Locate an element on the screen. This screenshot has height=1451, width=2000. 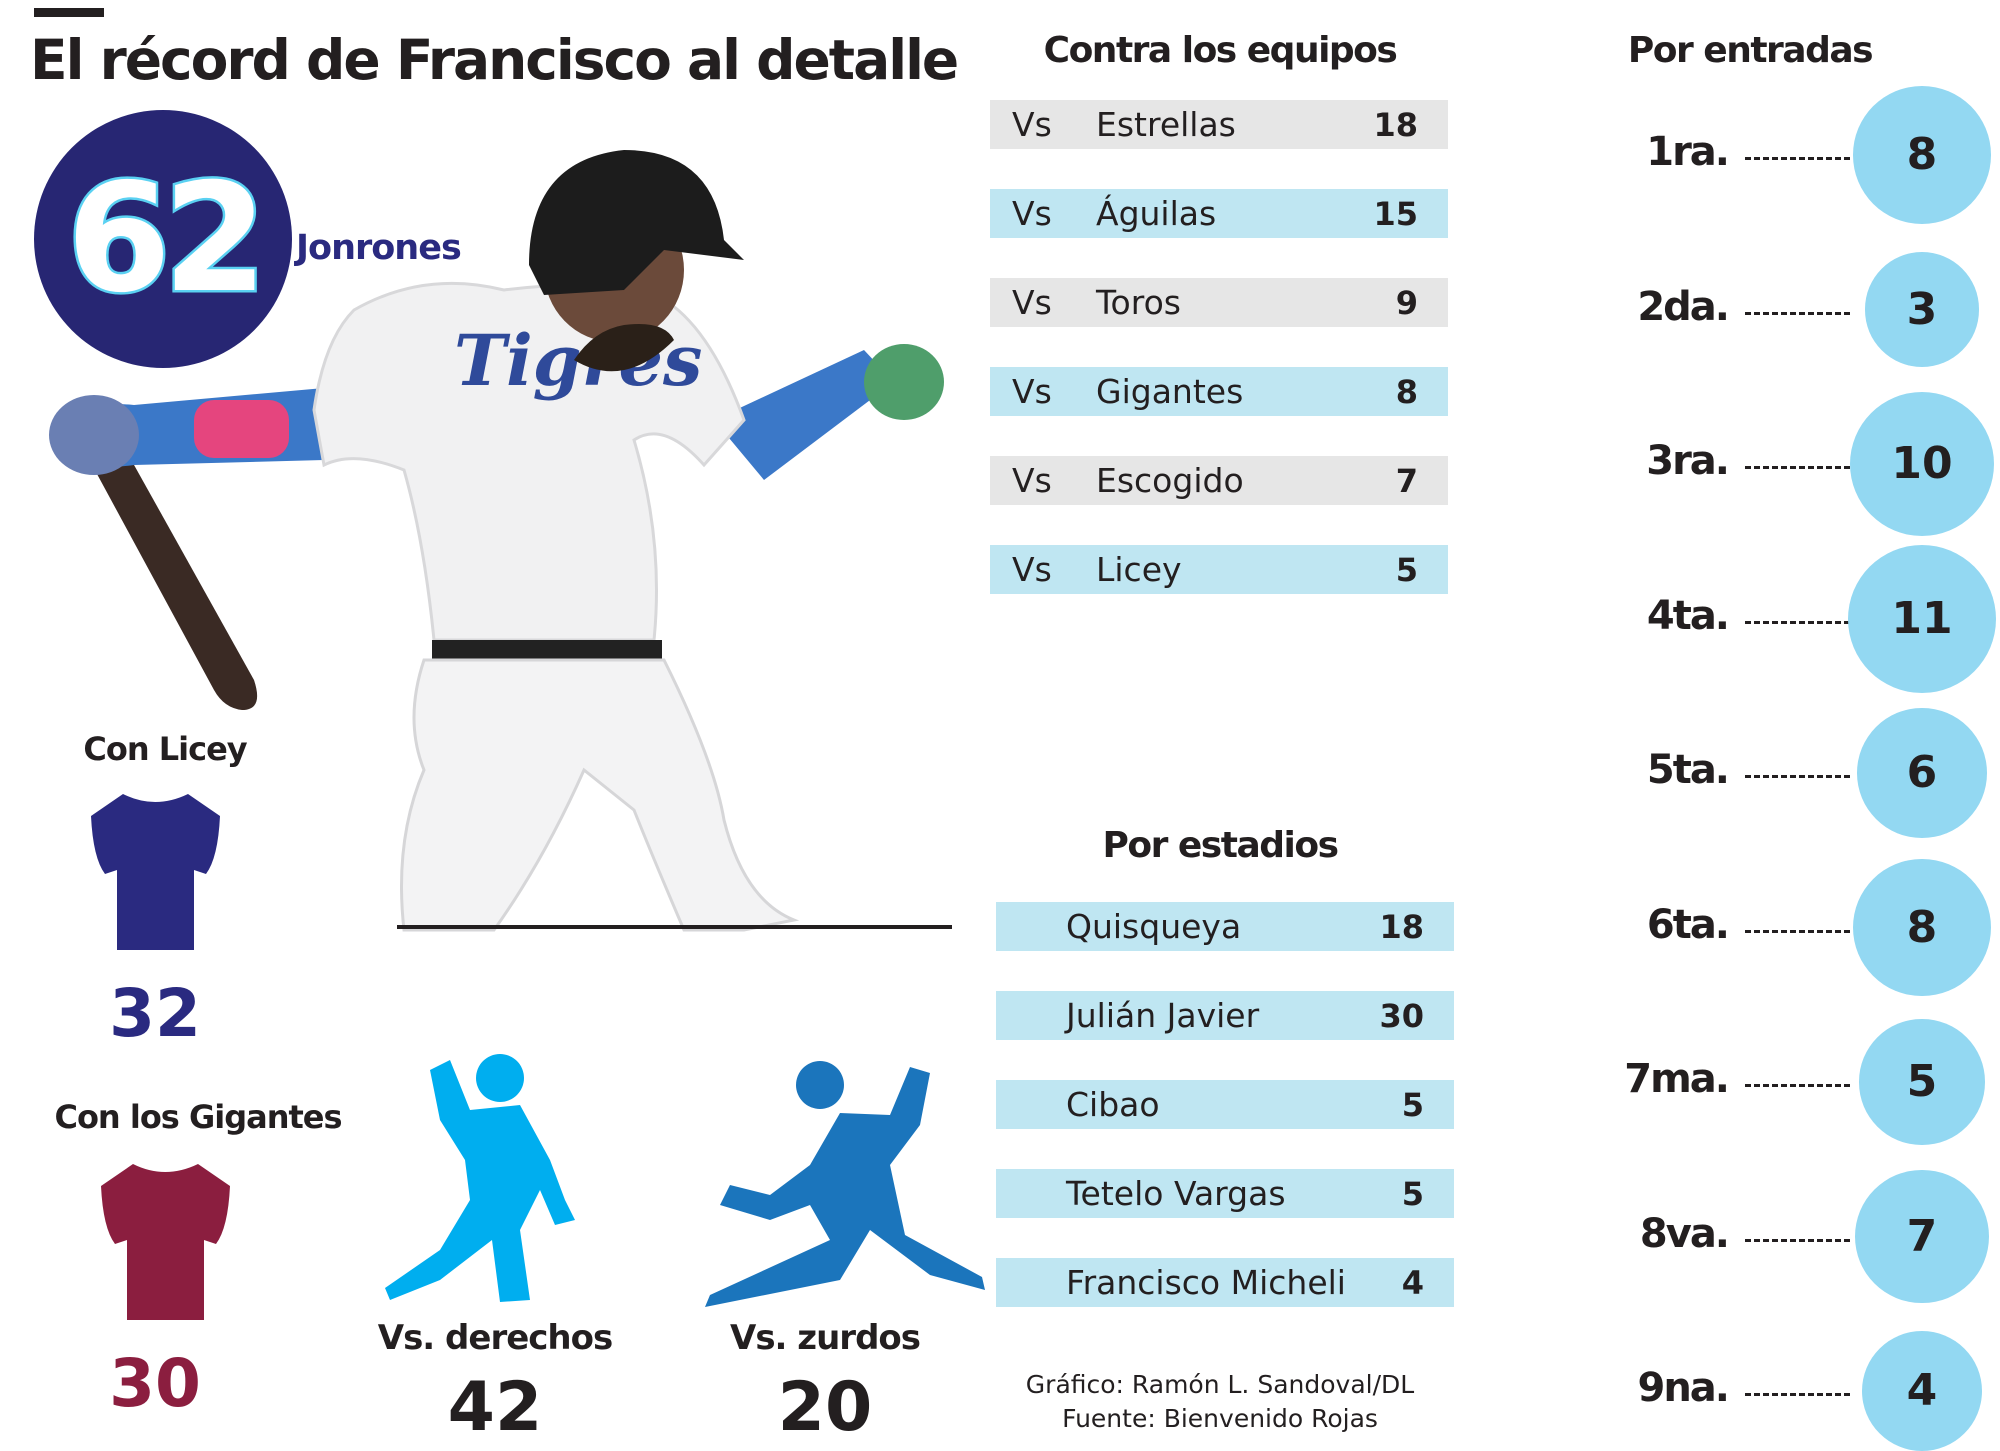
table-row: Vs Escogido 7 is located at coordinates (1219, 480).